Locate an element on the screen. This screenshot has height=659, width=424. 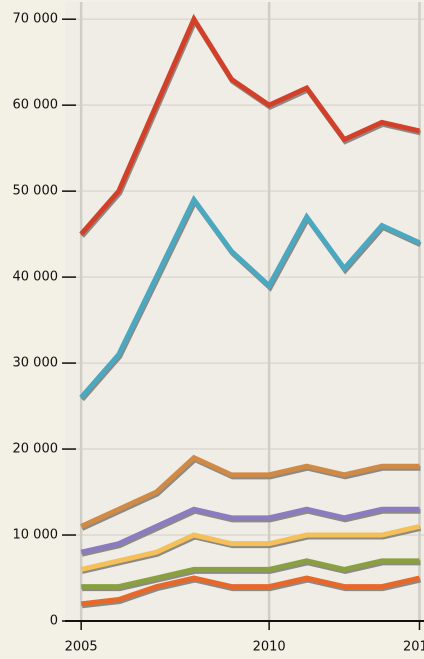
y-tick-label: 50 000 is located at coordinates (36, 191).